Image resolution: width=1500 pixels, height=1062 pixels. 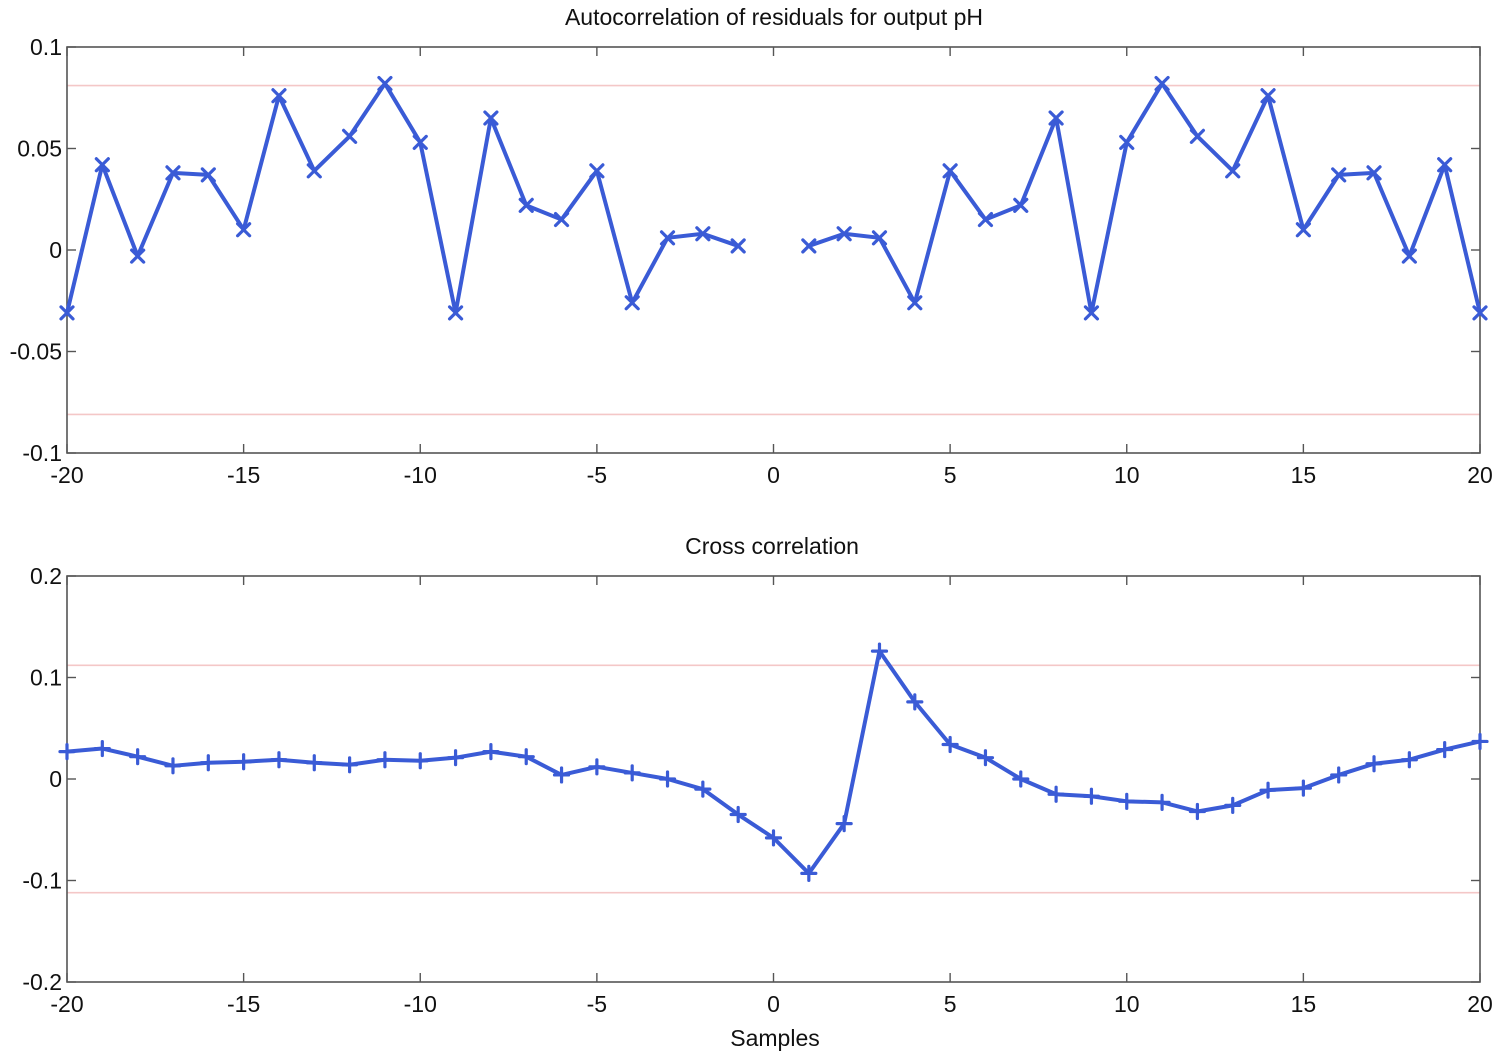 I want to click on cross-correlation-ytick-label: 0.1, so click(x=46, y=678).